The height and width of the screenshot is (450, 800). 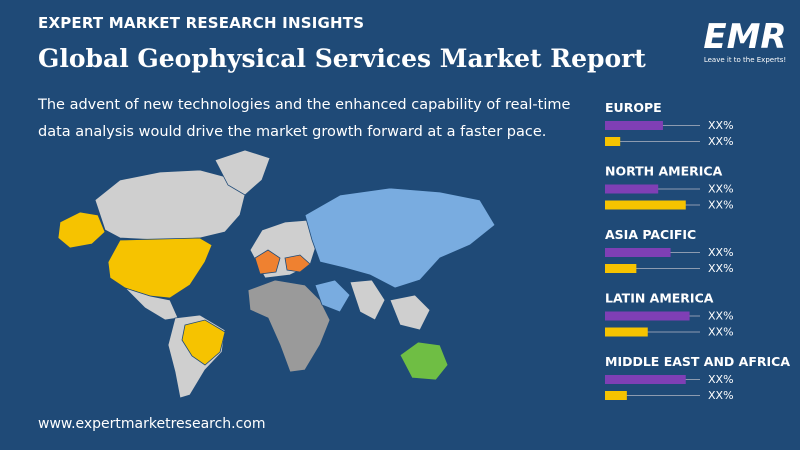 What do you see at coordinates (633, 107) in the screenshot?
I see `region-name: EUROPE` at bounding box center [633, 107].